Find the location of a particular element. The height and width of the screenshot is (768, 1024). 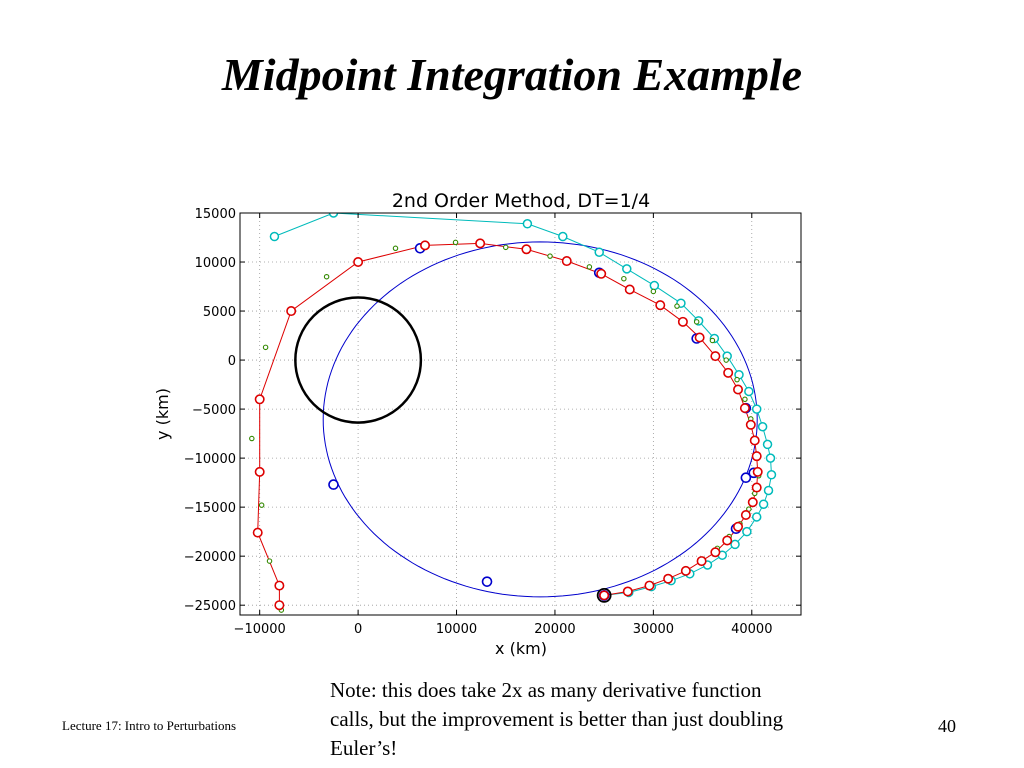

y-tick-label: −20000 is located at coordinates (210, 557).